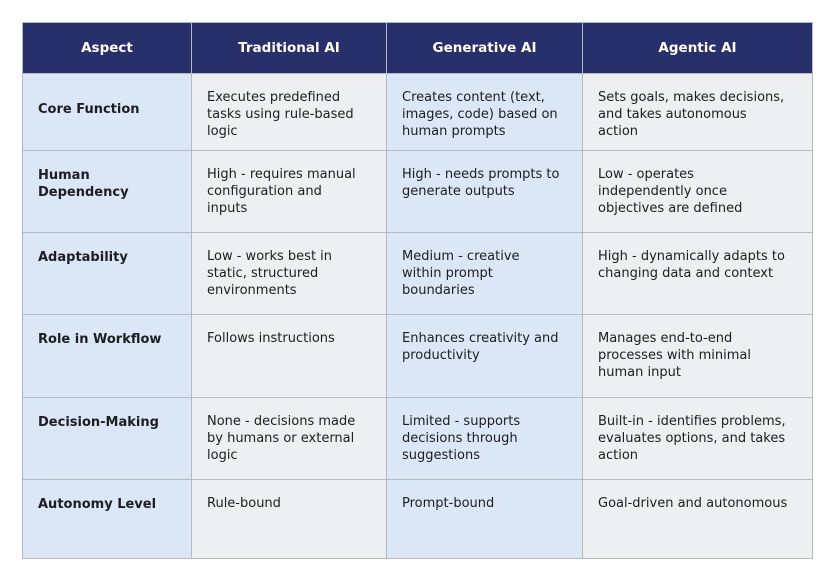 This screenshot has width=836, height=574. Describe the element at coordinates (107, 438) in the screenshot. I see `row-label: Decision-Making` at that location.